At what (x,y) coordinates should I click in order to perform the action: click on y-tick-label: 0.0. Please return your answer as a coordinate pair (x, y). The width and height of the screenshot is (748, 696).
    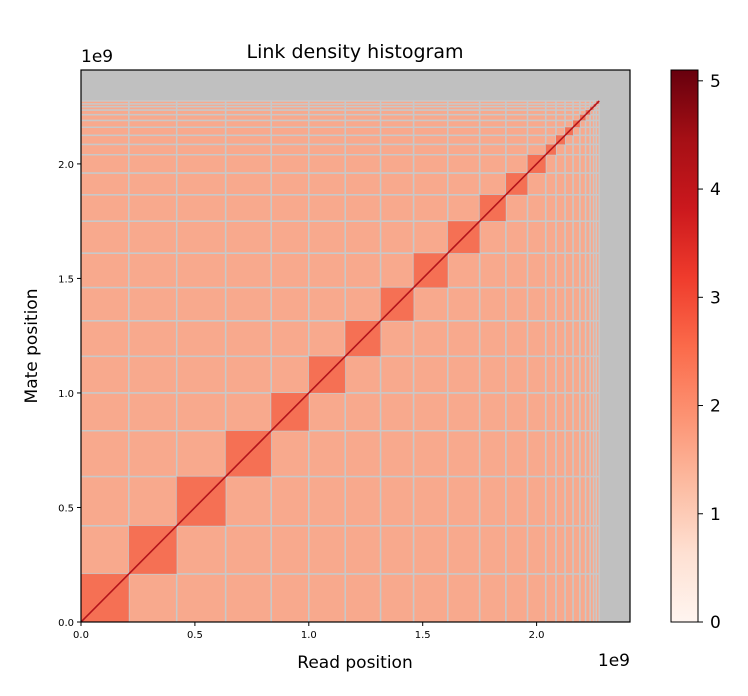
    Looking at the image, I should click on (66, 623).